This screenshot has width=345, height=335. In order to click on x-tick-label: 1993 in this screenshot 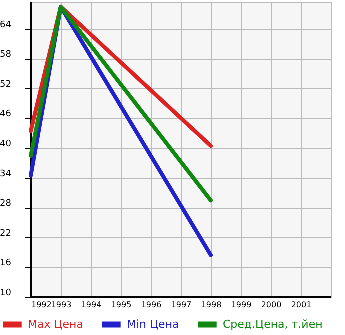, I will do `click(61, 305)`.